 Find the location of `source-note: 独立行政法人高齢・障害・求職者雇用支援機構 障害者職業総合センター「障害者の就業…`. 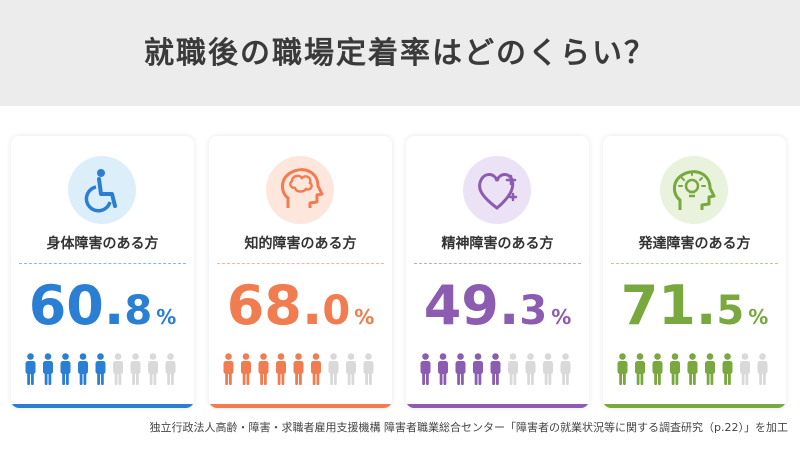

source-note: 独立行政法人高齢・障害・求職者雇用支援機構 障害者職業総合センター「障害者の就業… is located at coordinates (468, 427).